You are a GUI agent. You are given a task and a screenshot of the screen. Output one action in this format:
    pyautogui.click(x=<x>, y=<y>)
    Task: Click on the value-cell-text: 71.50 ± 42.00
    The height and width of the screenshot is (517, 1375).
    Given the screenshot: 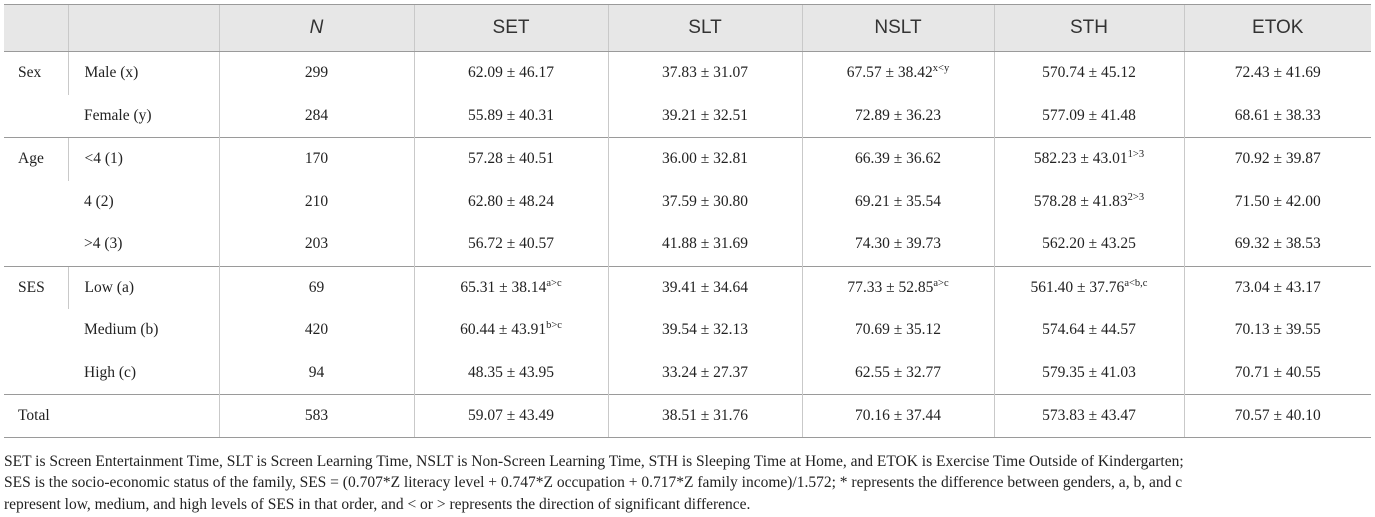 What is the action you would take?
    pyautogui.click(x=1277, y=201)
    